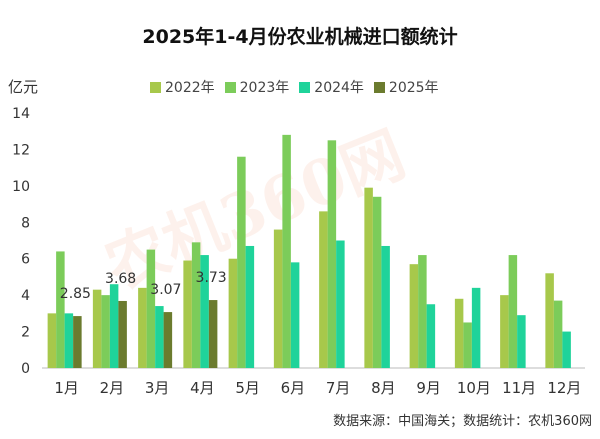  Describe the element at coordinates (157, 388) in the screenshot. I see `x-tick-label: 3月` at that location.